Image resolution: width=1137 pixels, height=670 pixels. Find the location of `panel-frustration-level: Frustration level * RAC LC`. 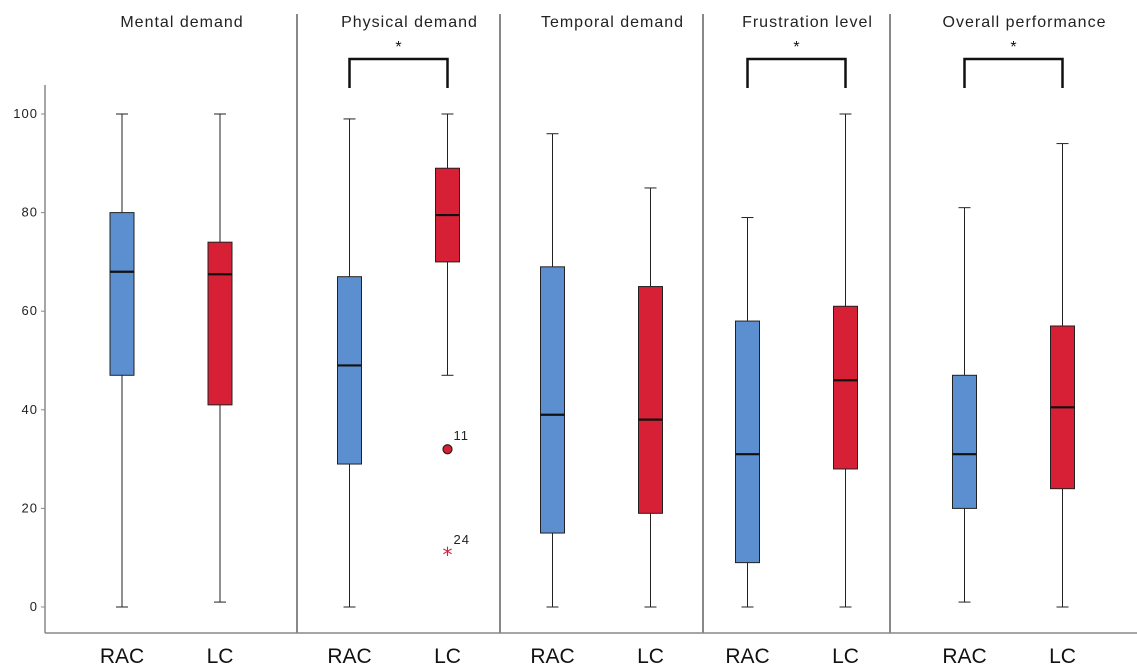

panel-frustration-level: Frustration level * RAC LC is located at coordinates (799, 341).